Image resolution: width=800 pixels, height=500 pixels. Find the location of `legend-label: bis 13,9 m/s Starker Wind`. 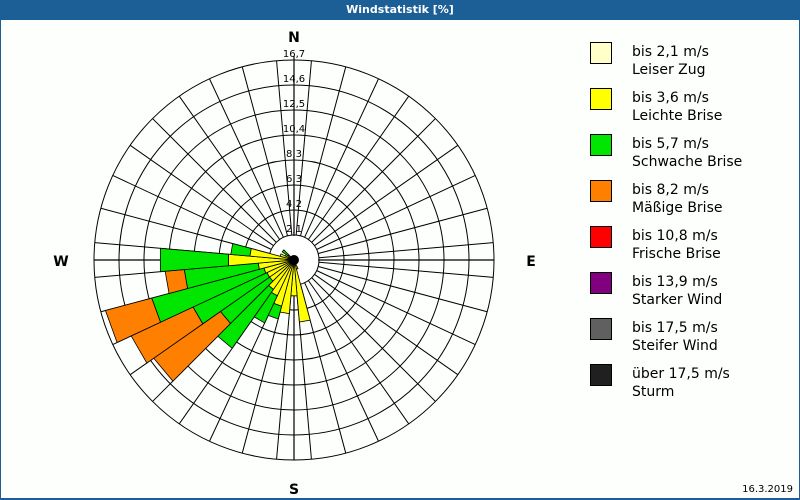

legend-label: bis 13,9 m/s Starker Wind is located at coordinates (677, 291).